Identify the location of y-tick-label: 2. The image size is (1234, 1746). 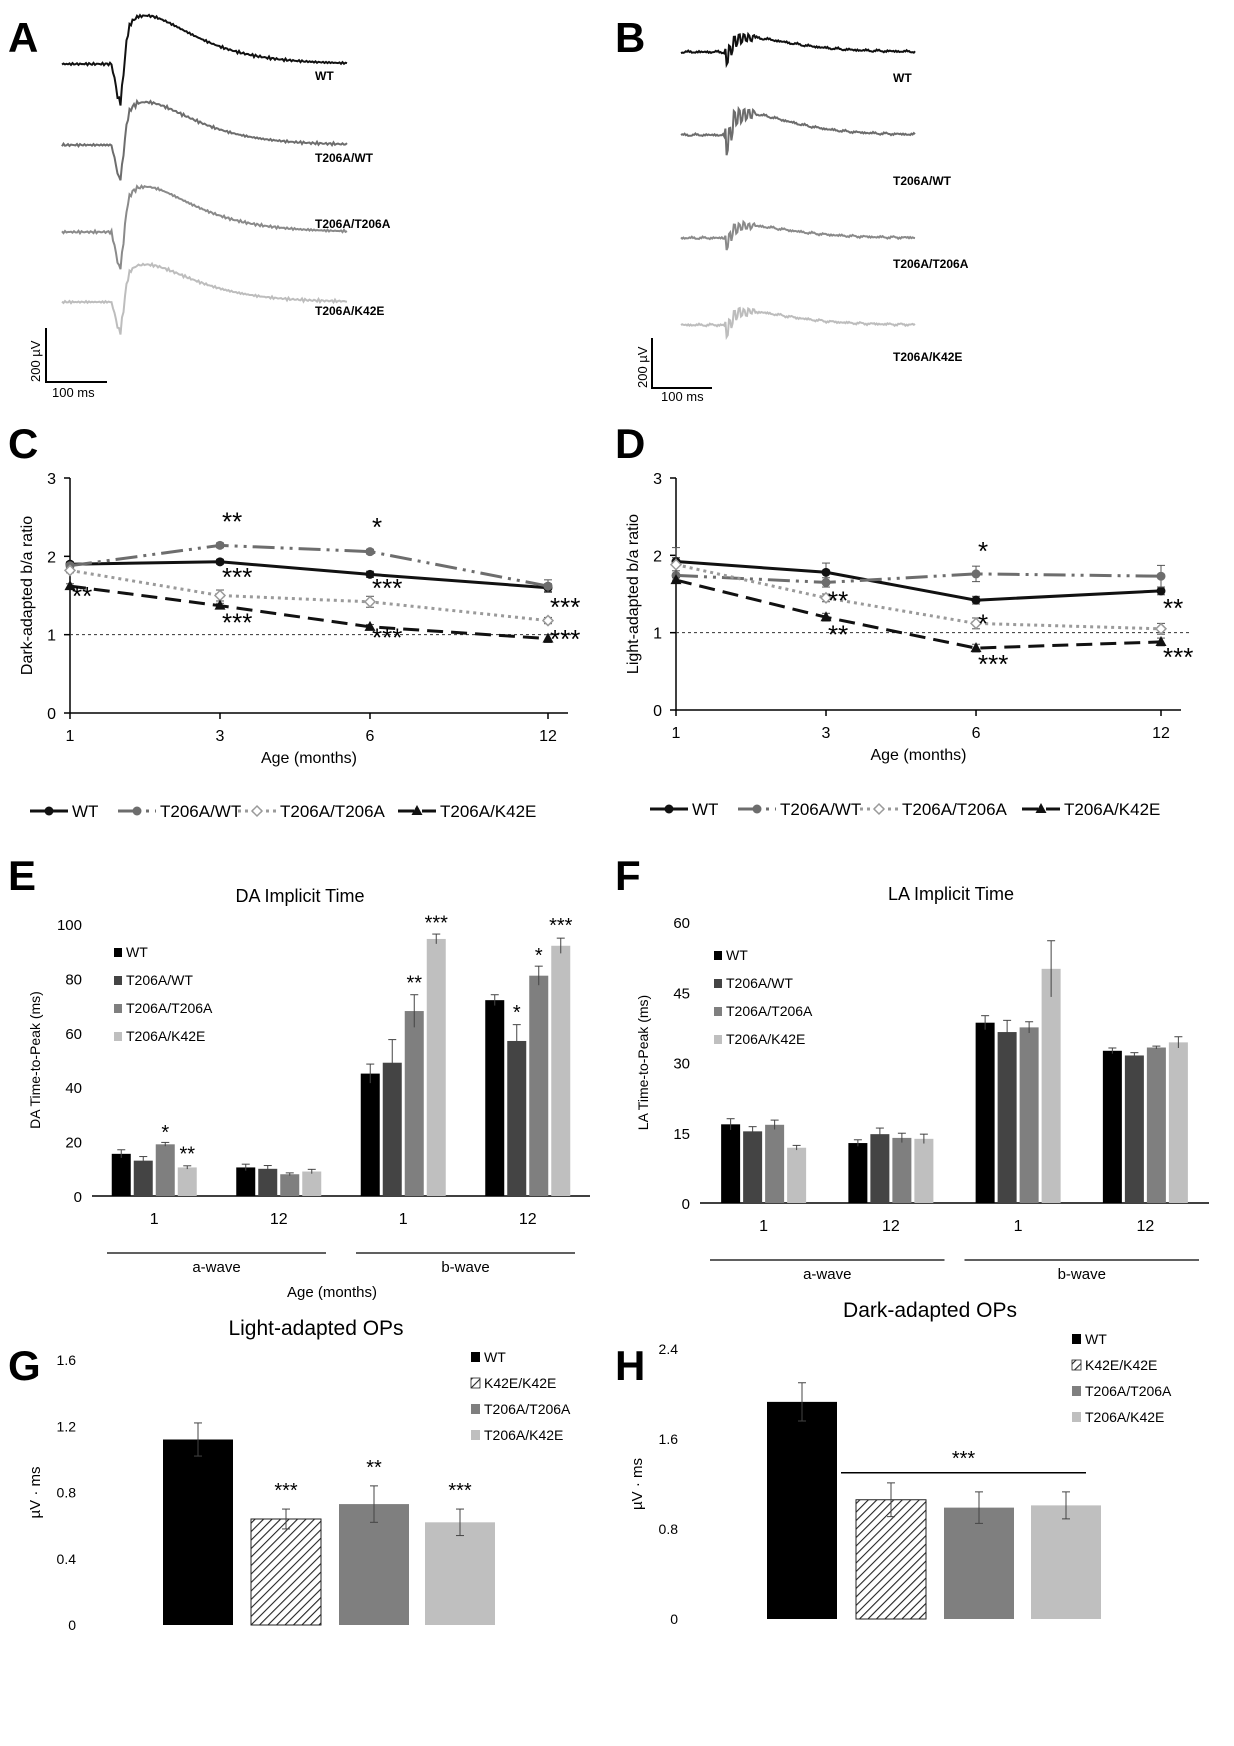
(657, 556).